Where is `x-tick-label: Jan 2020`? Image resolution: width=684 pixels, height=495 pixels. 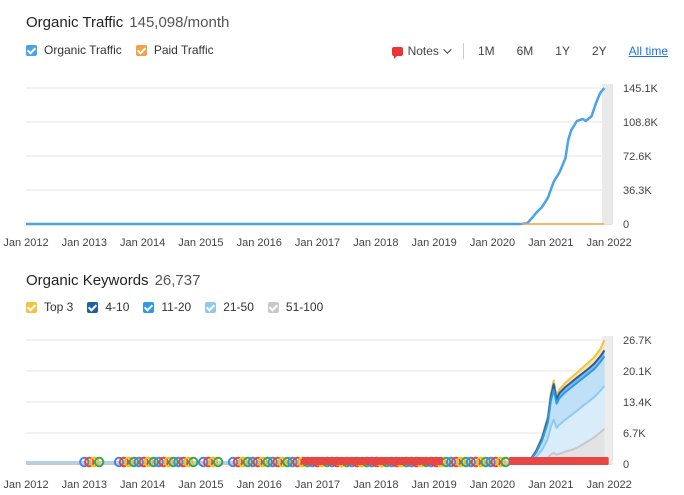 x-tick-label: Jan 2020 is located at coordinates (492, 243).